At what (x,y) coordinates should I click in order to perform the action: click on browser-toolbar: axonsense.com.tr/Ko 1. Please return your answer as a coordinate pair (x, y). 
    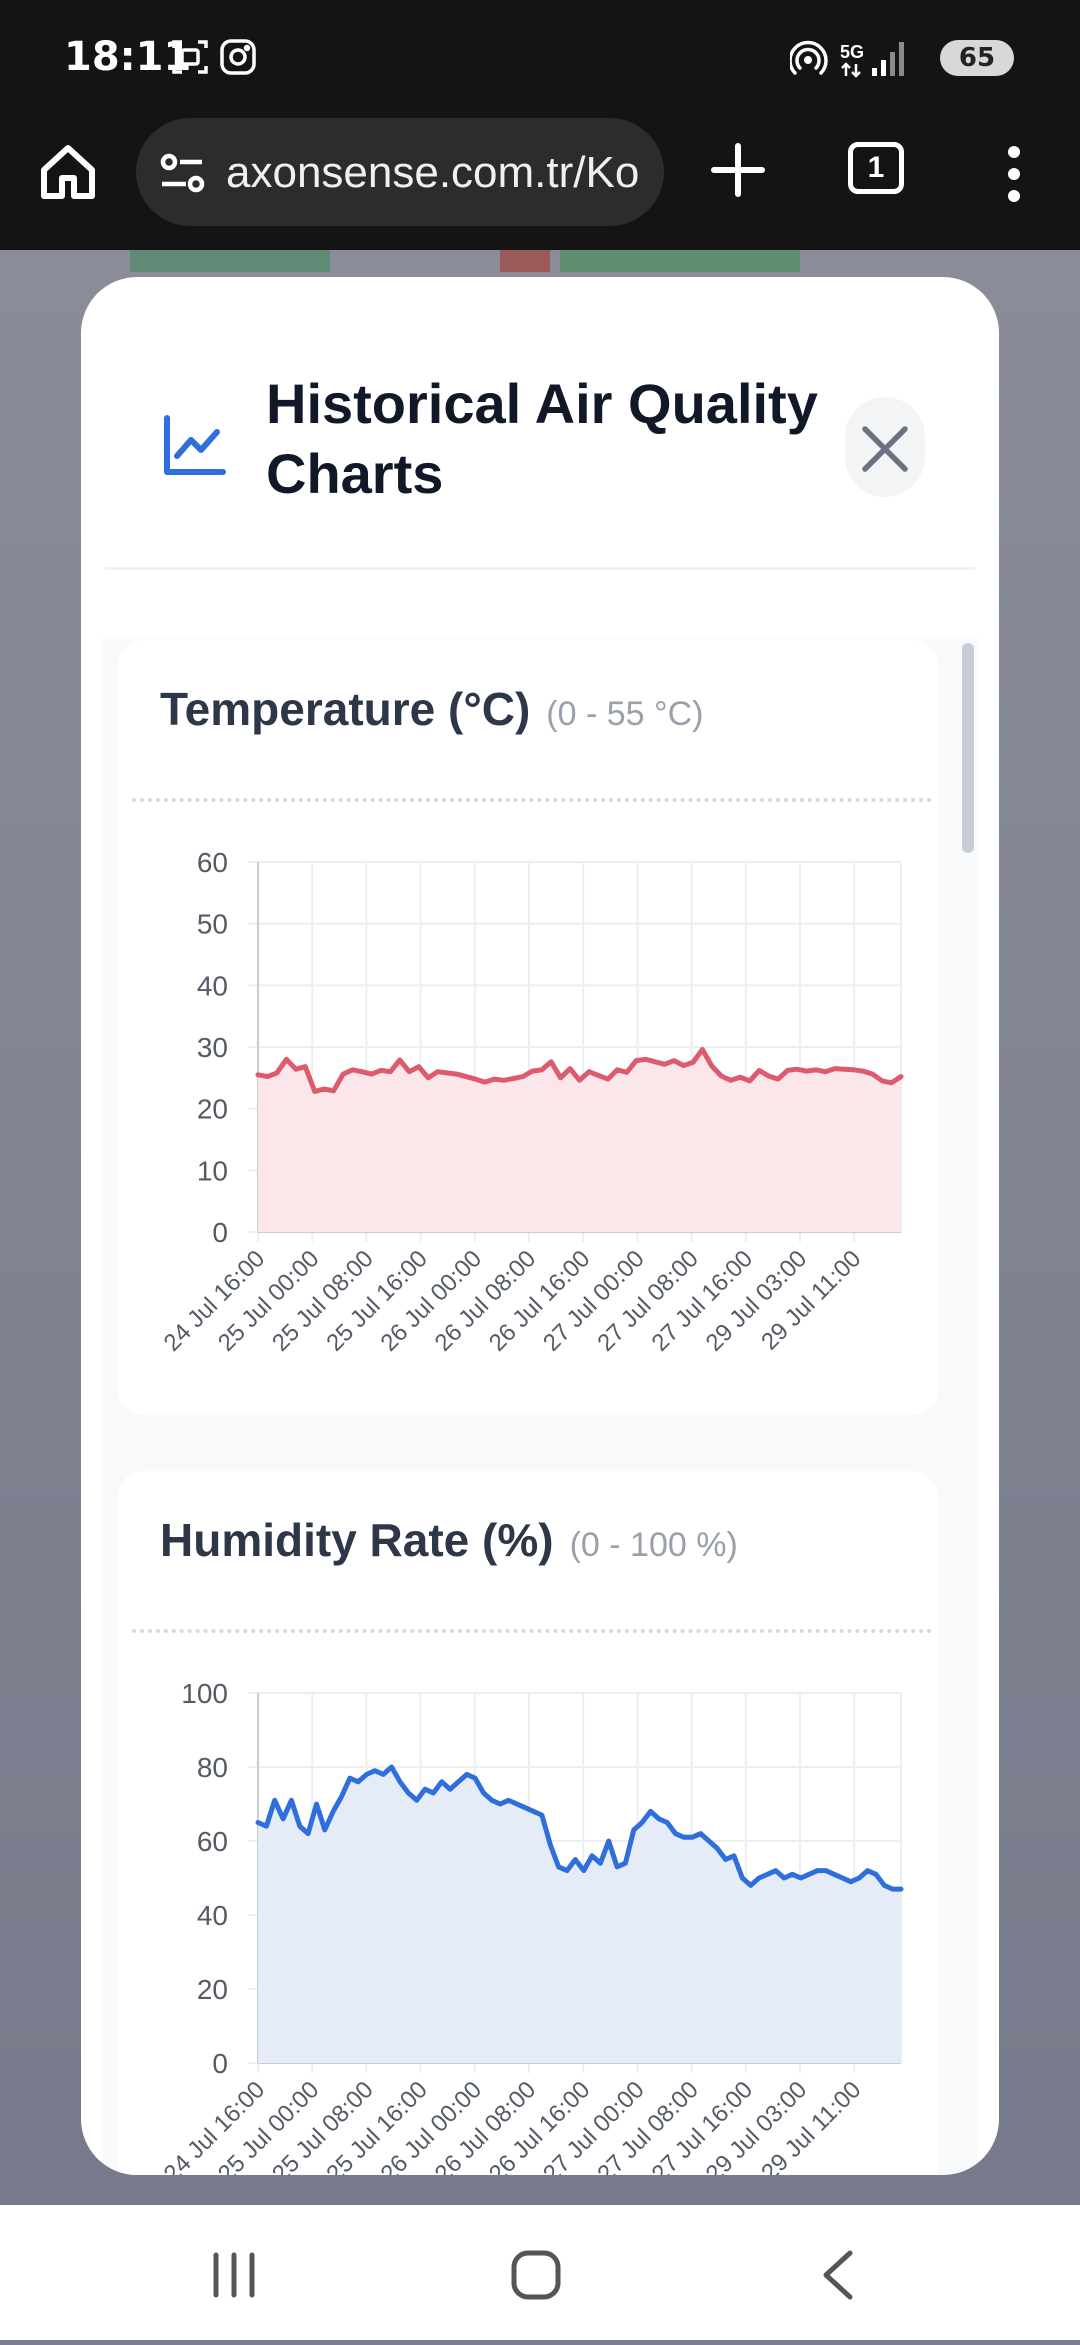
    Looking at the image, I should click on (540, 184).